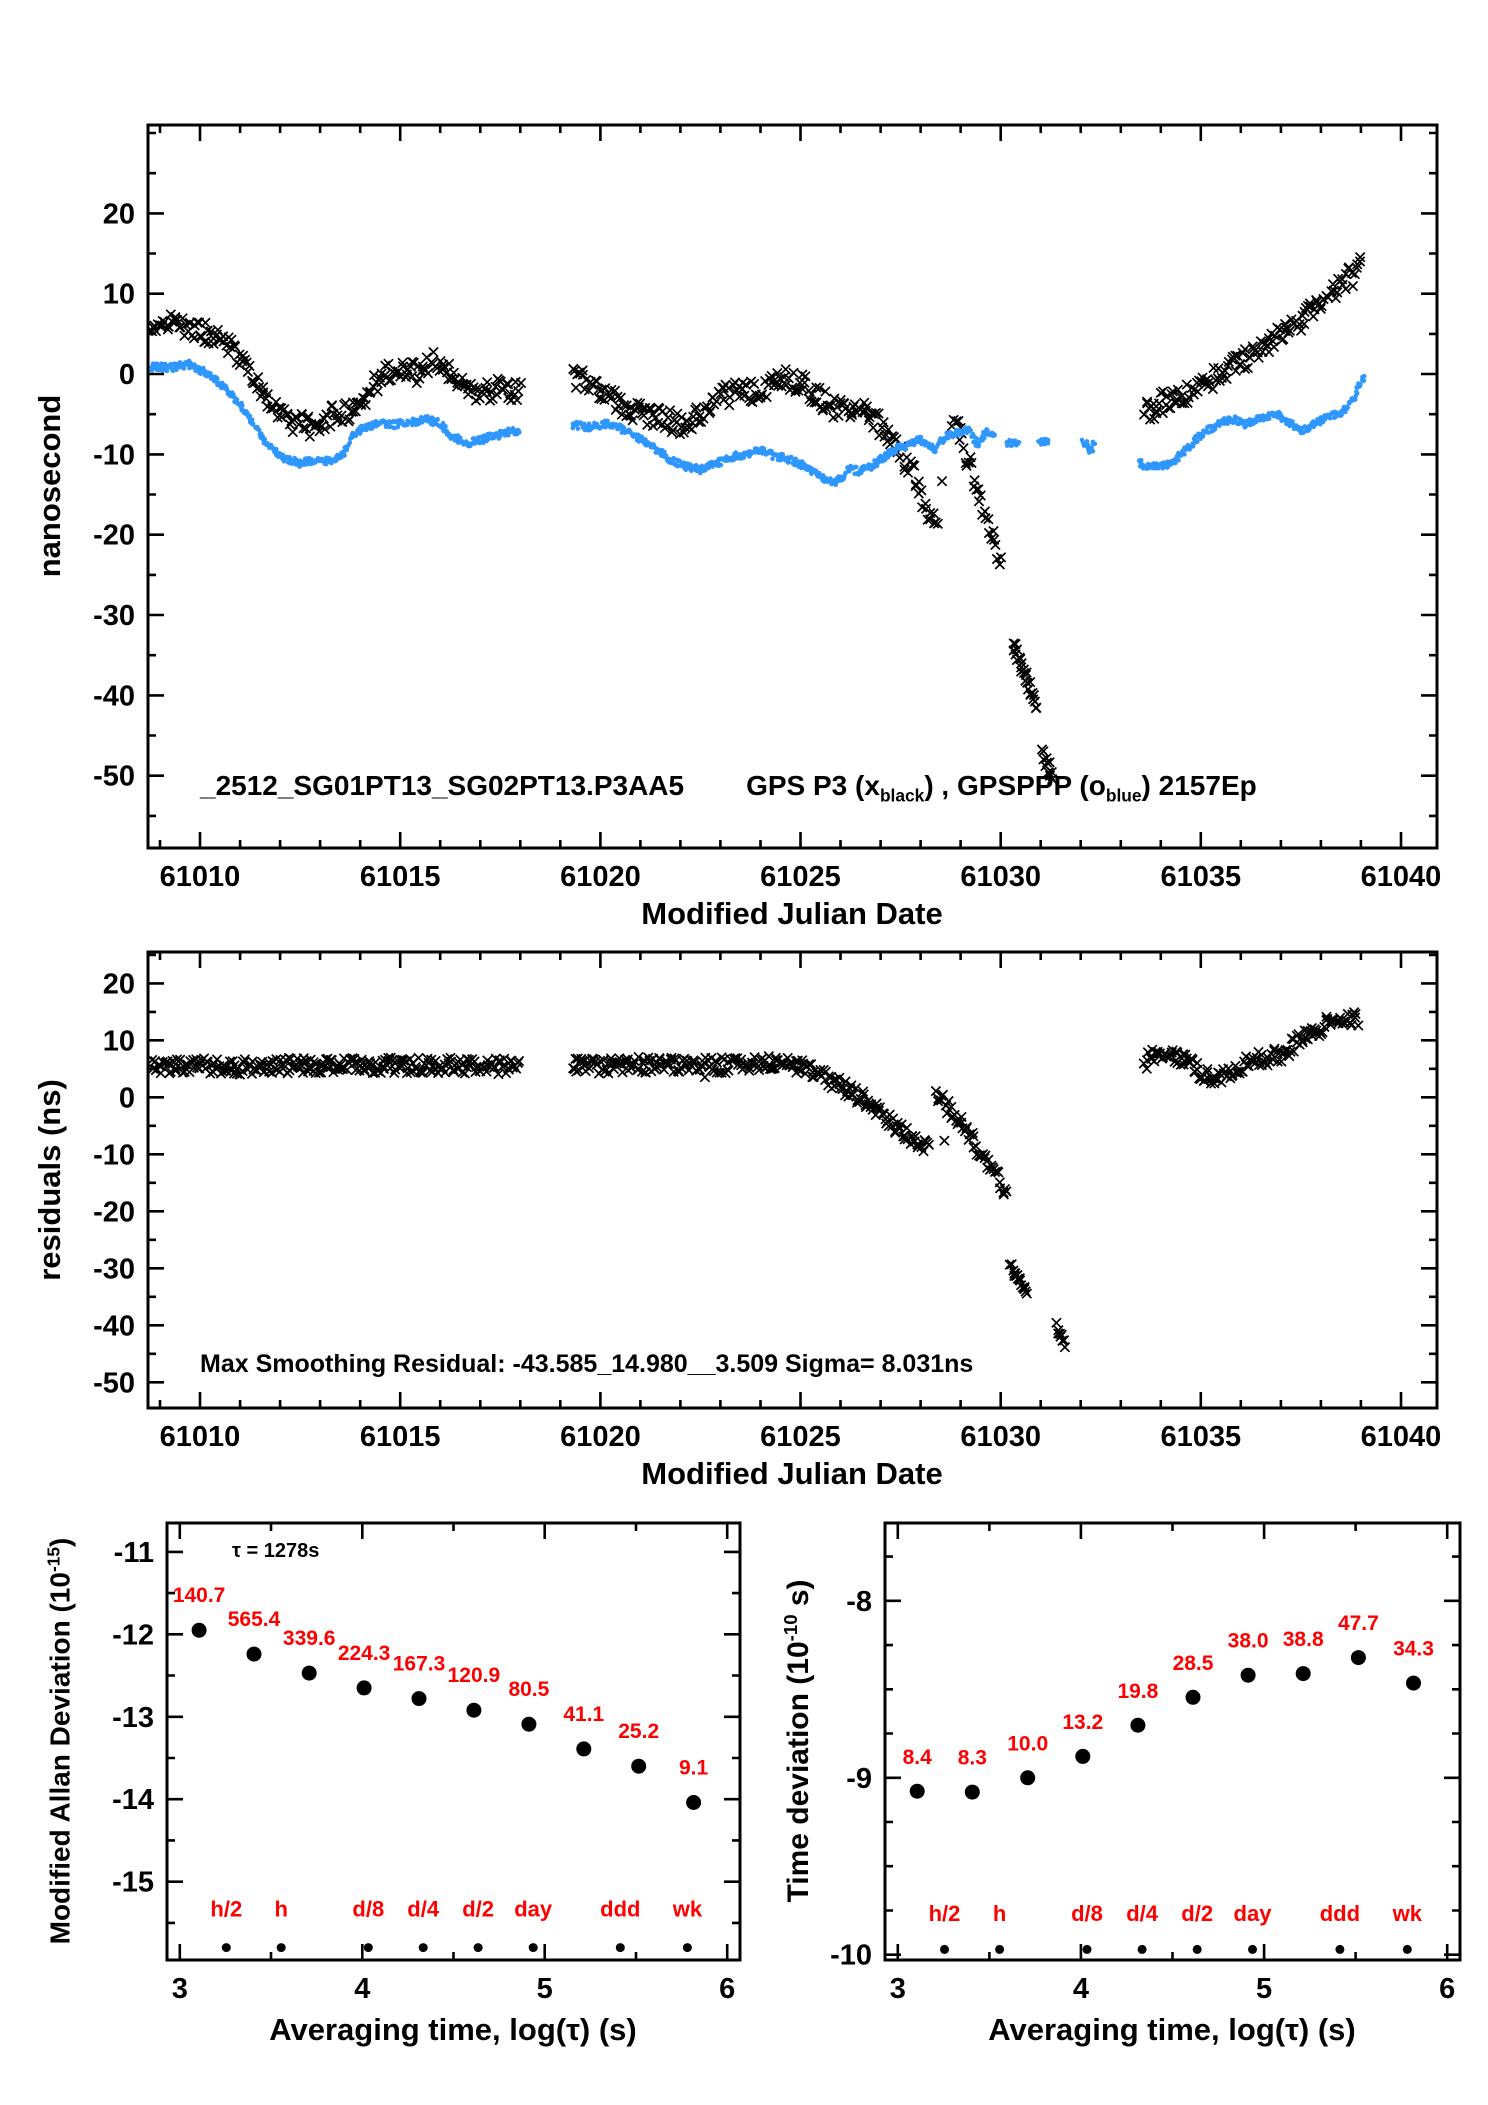 This screenshot has width=1488, height=2105. What do you see at coordinates (528, 1689) in the screenshot?
I see `point-value-label: 80.5` at bounding box center [528, 1689].